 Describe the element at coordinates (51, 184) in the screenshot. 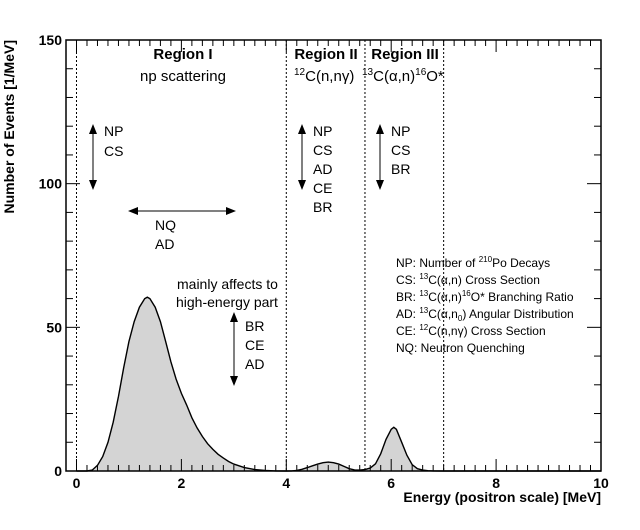

I see `y-tick-label-2: 100` at that location.